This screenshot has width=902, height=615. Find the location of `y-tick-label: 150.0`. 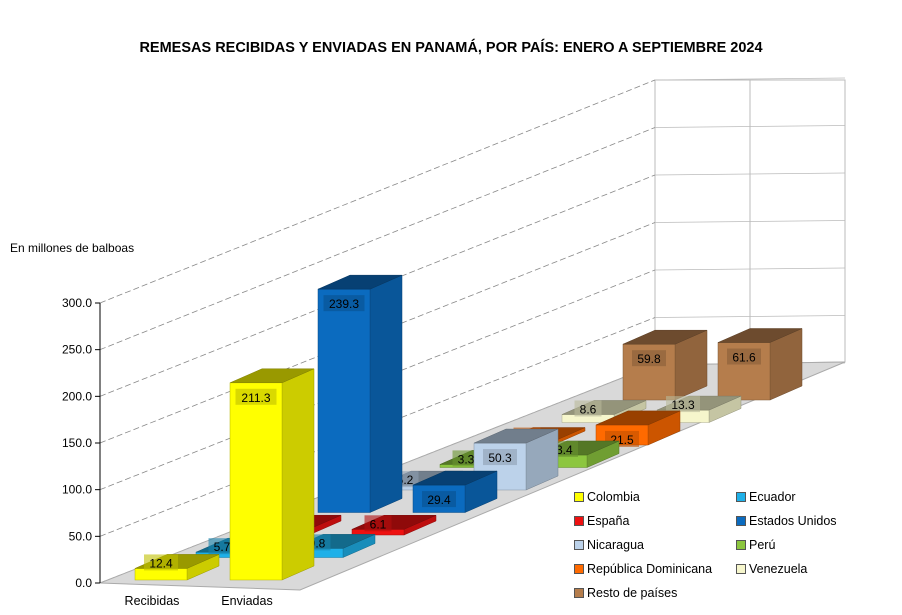

y-tick-label: 150.0 is located at coordinates (77, 443).